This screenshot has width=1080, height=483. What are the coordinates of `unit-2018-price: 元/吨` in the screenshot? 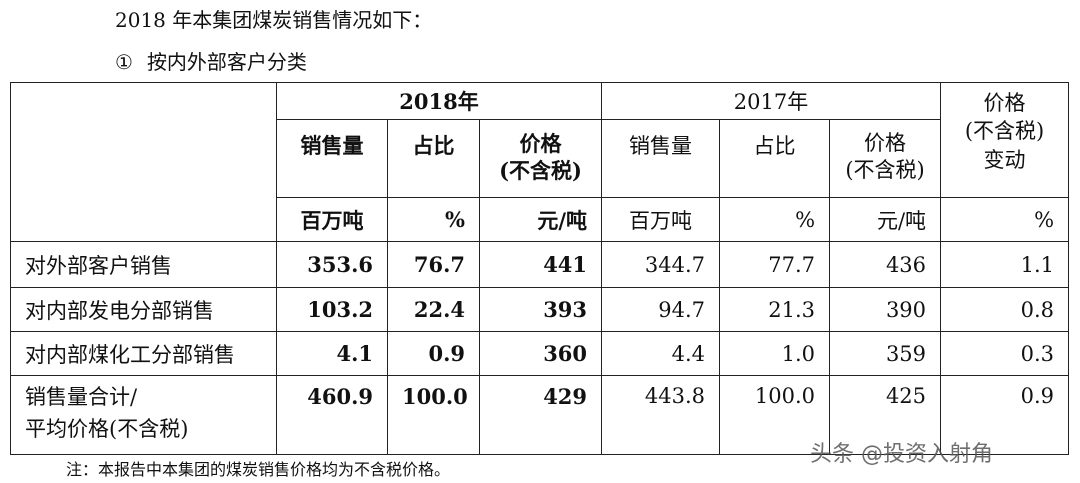 It's located at (540, 219).